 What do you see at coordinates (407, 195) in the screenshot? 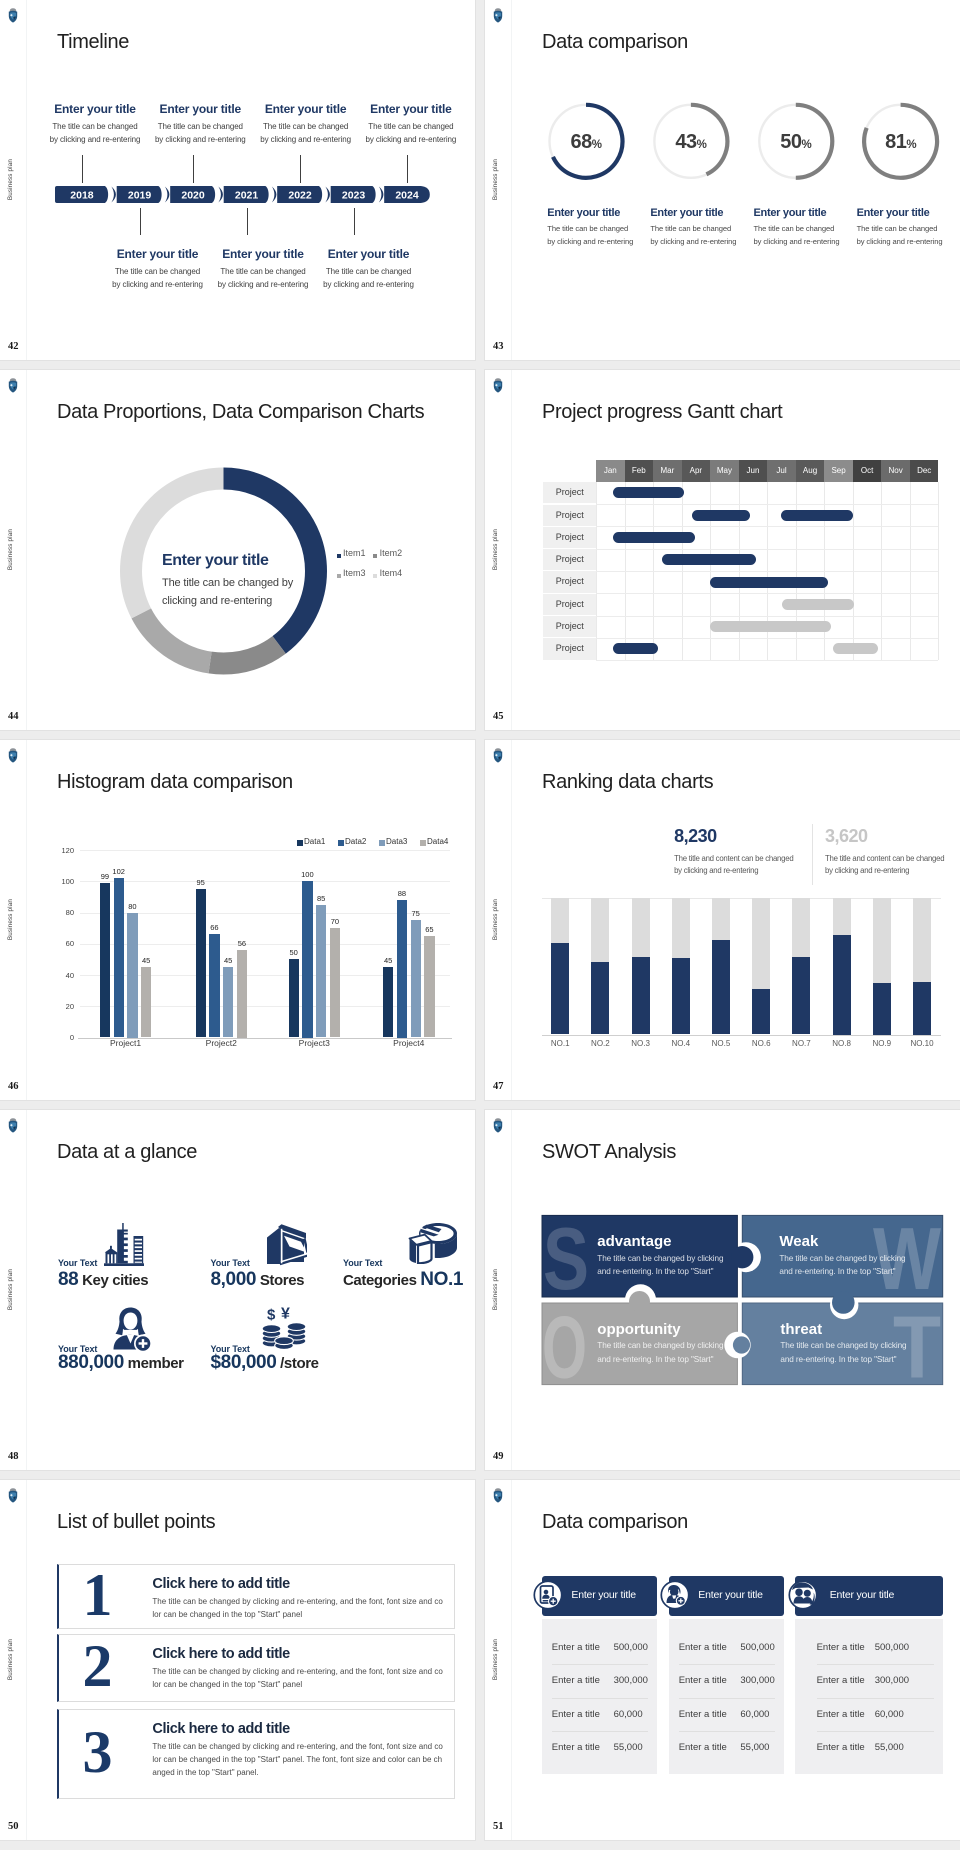
I see `svg-text: 2024` at bounding box center [407, 195].